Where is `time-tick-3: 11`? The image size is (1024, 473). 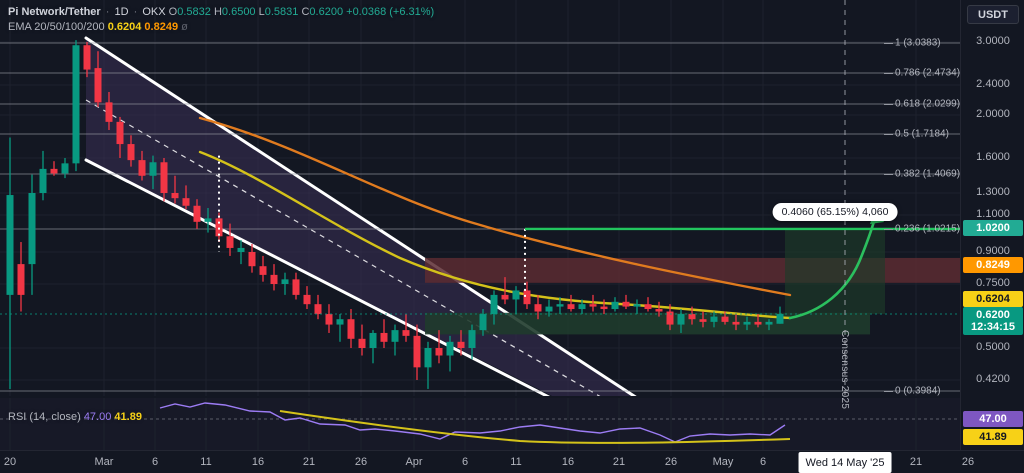 time-tick-3: 11 is located at coordinates (206, 462).